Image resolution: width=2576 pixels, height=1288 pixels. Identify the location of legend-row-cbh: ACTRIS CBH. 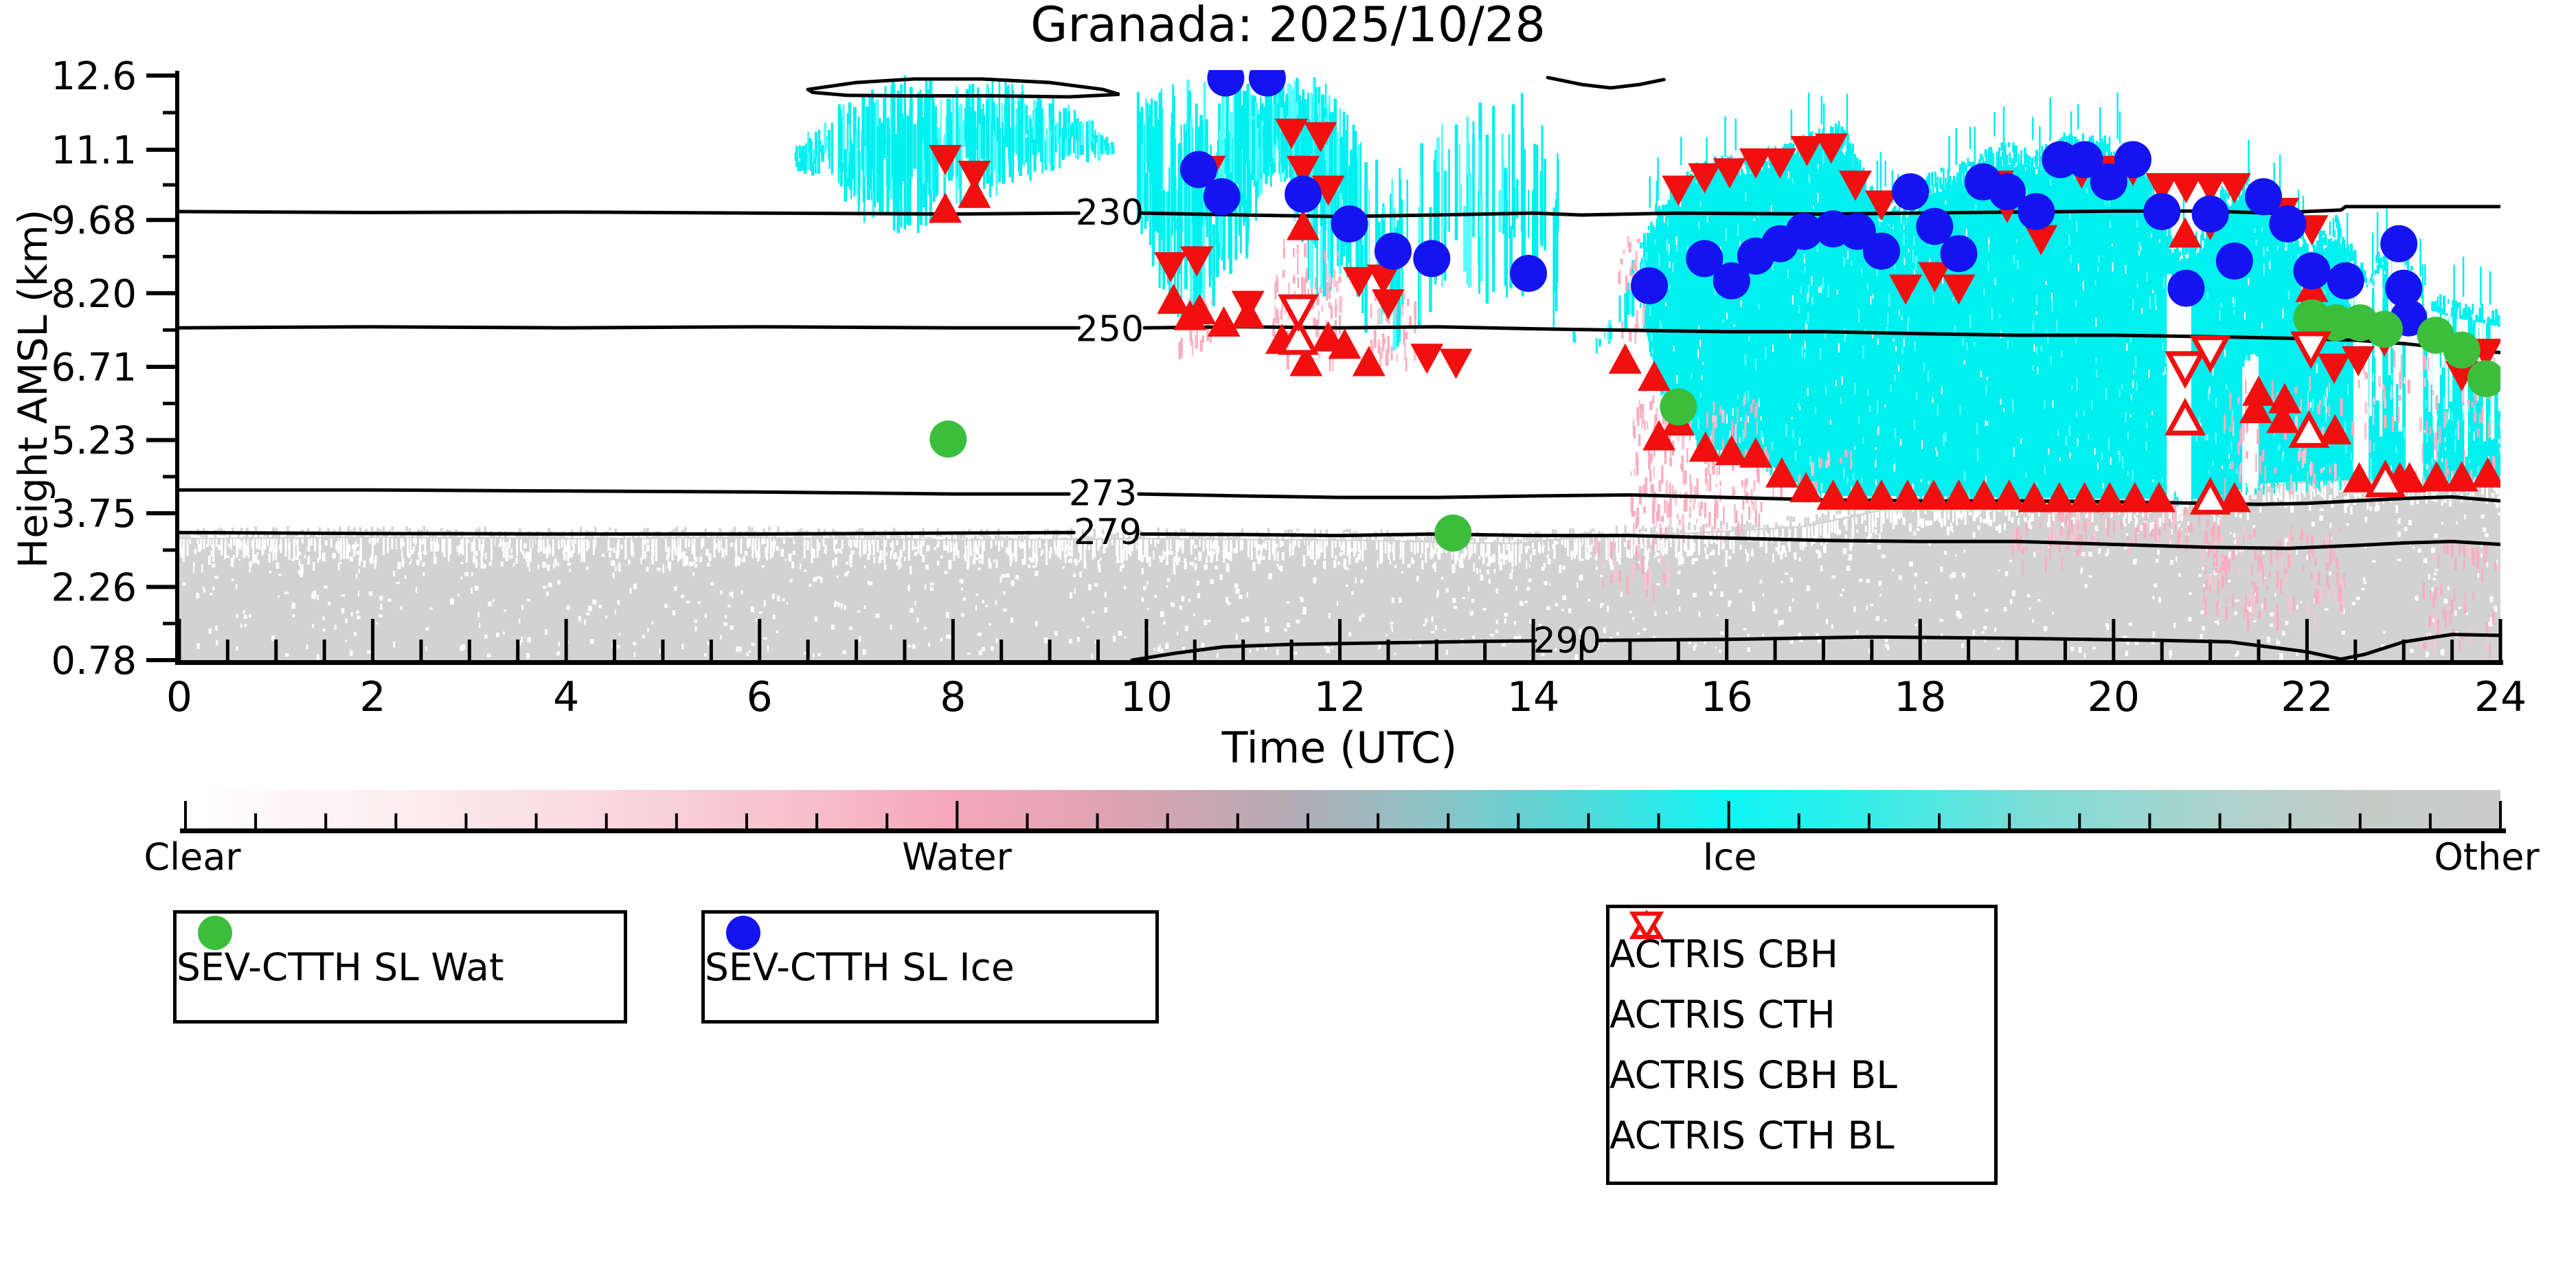
(1723, 948).